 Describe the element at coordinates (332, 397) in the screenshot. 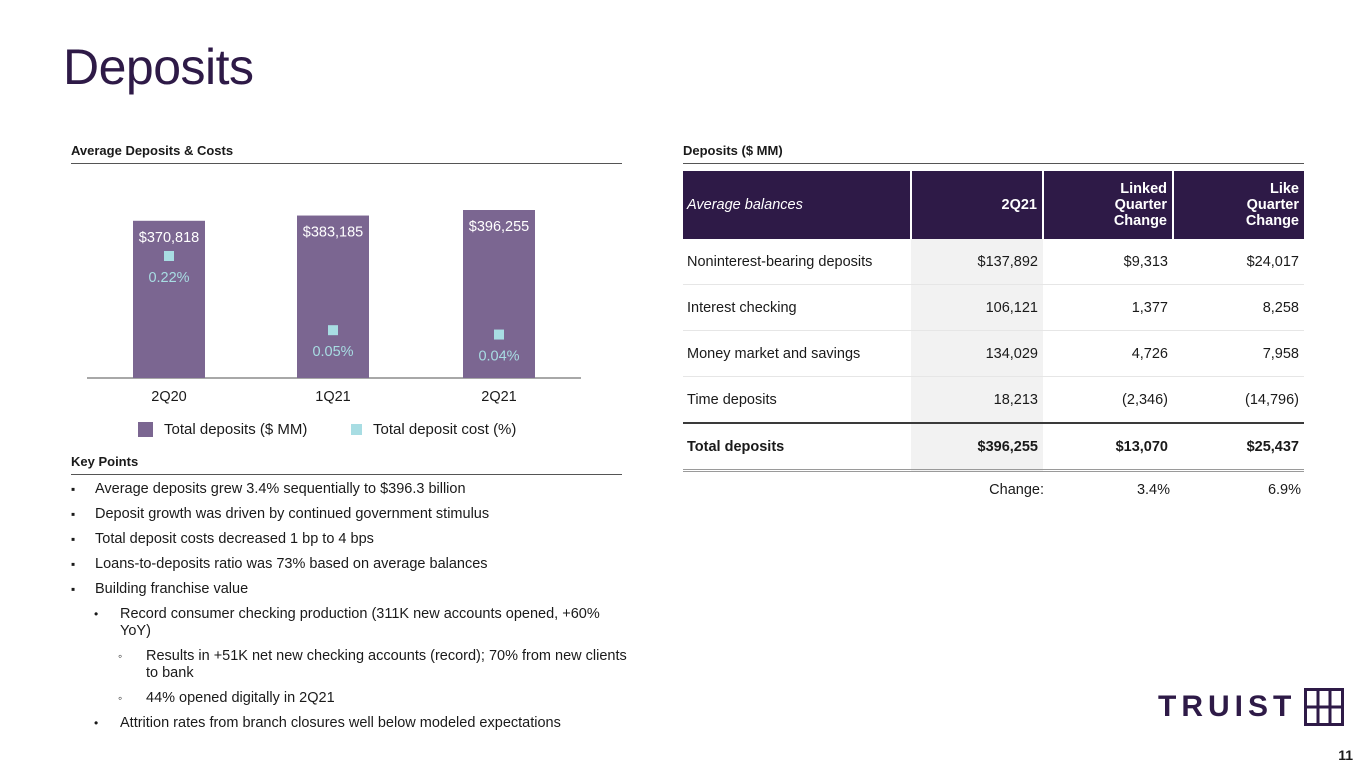

I see `x-tick-label: 1Q21` at that location.